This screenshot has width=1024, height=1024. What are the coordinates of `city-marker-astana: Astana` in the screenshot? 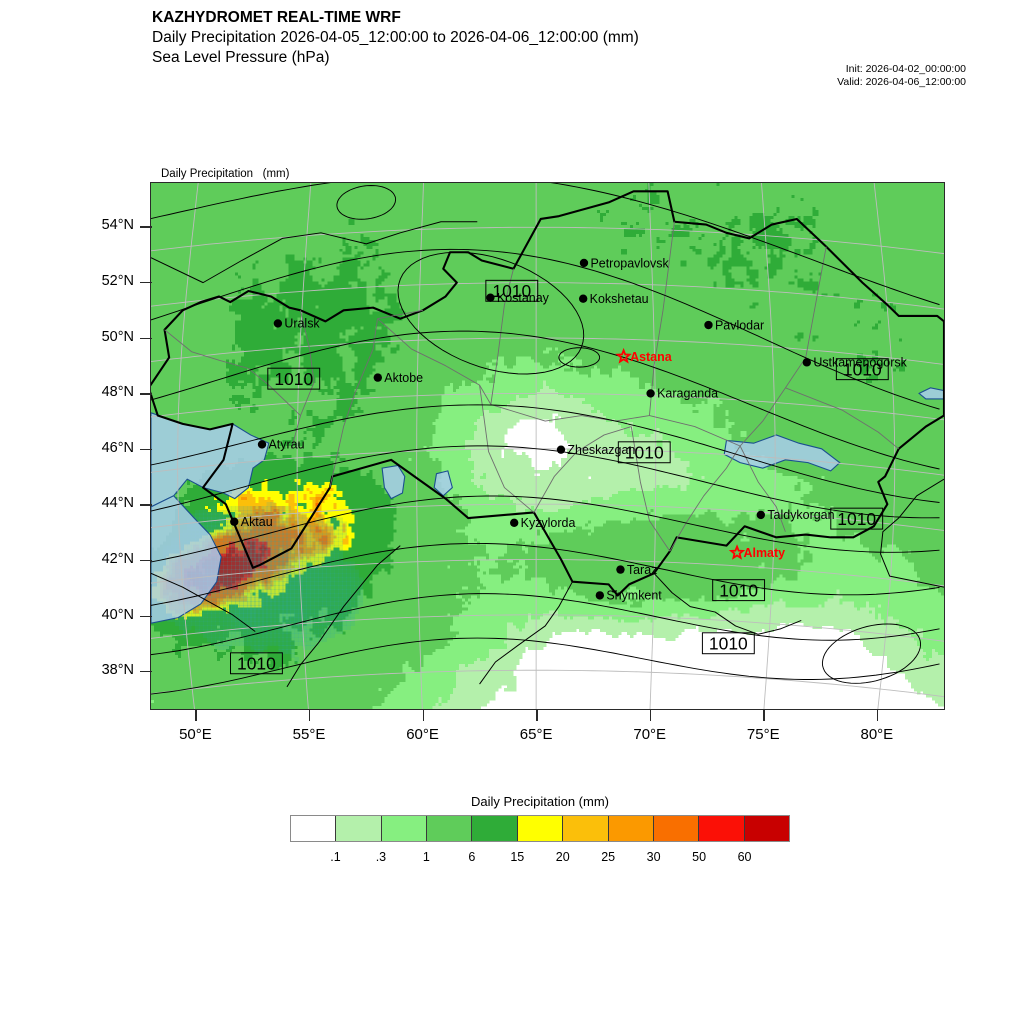 It's located at (643, 355).